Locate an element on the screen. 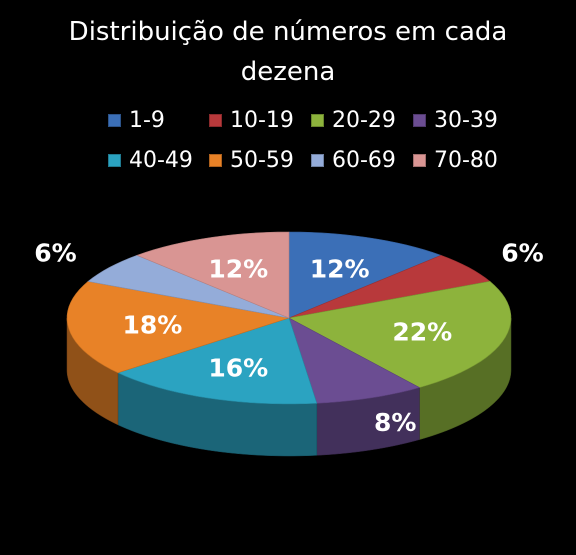  legend-item-20-29: 20-29 is located at coordinates (353, 120).